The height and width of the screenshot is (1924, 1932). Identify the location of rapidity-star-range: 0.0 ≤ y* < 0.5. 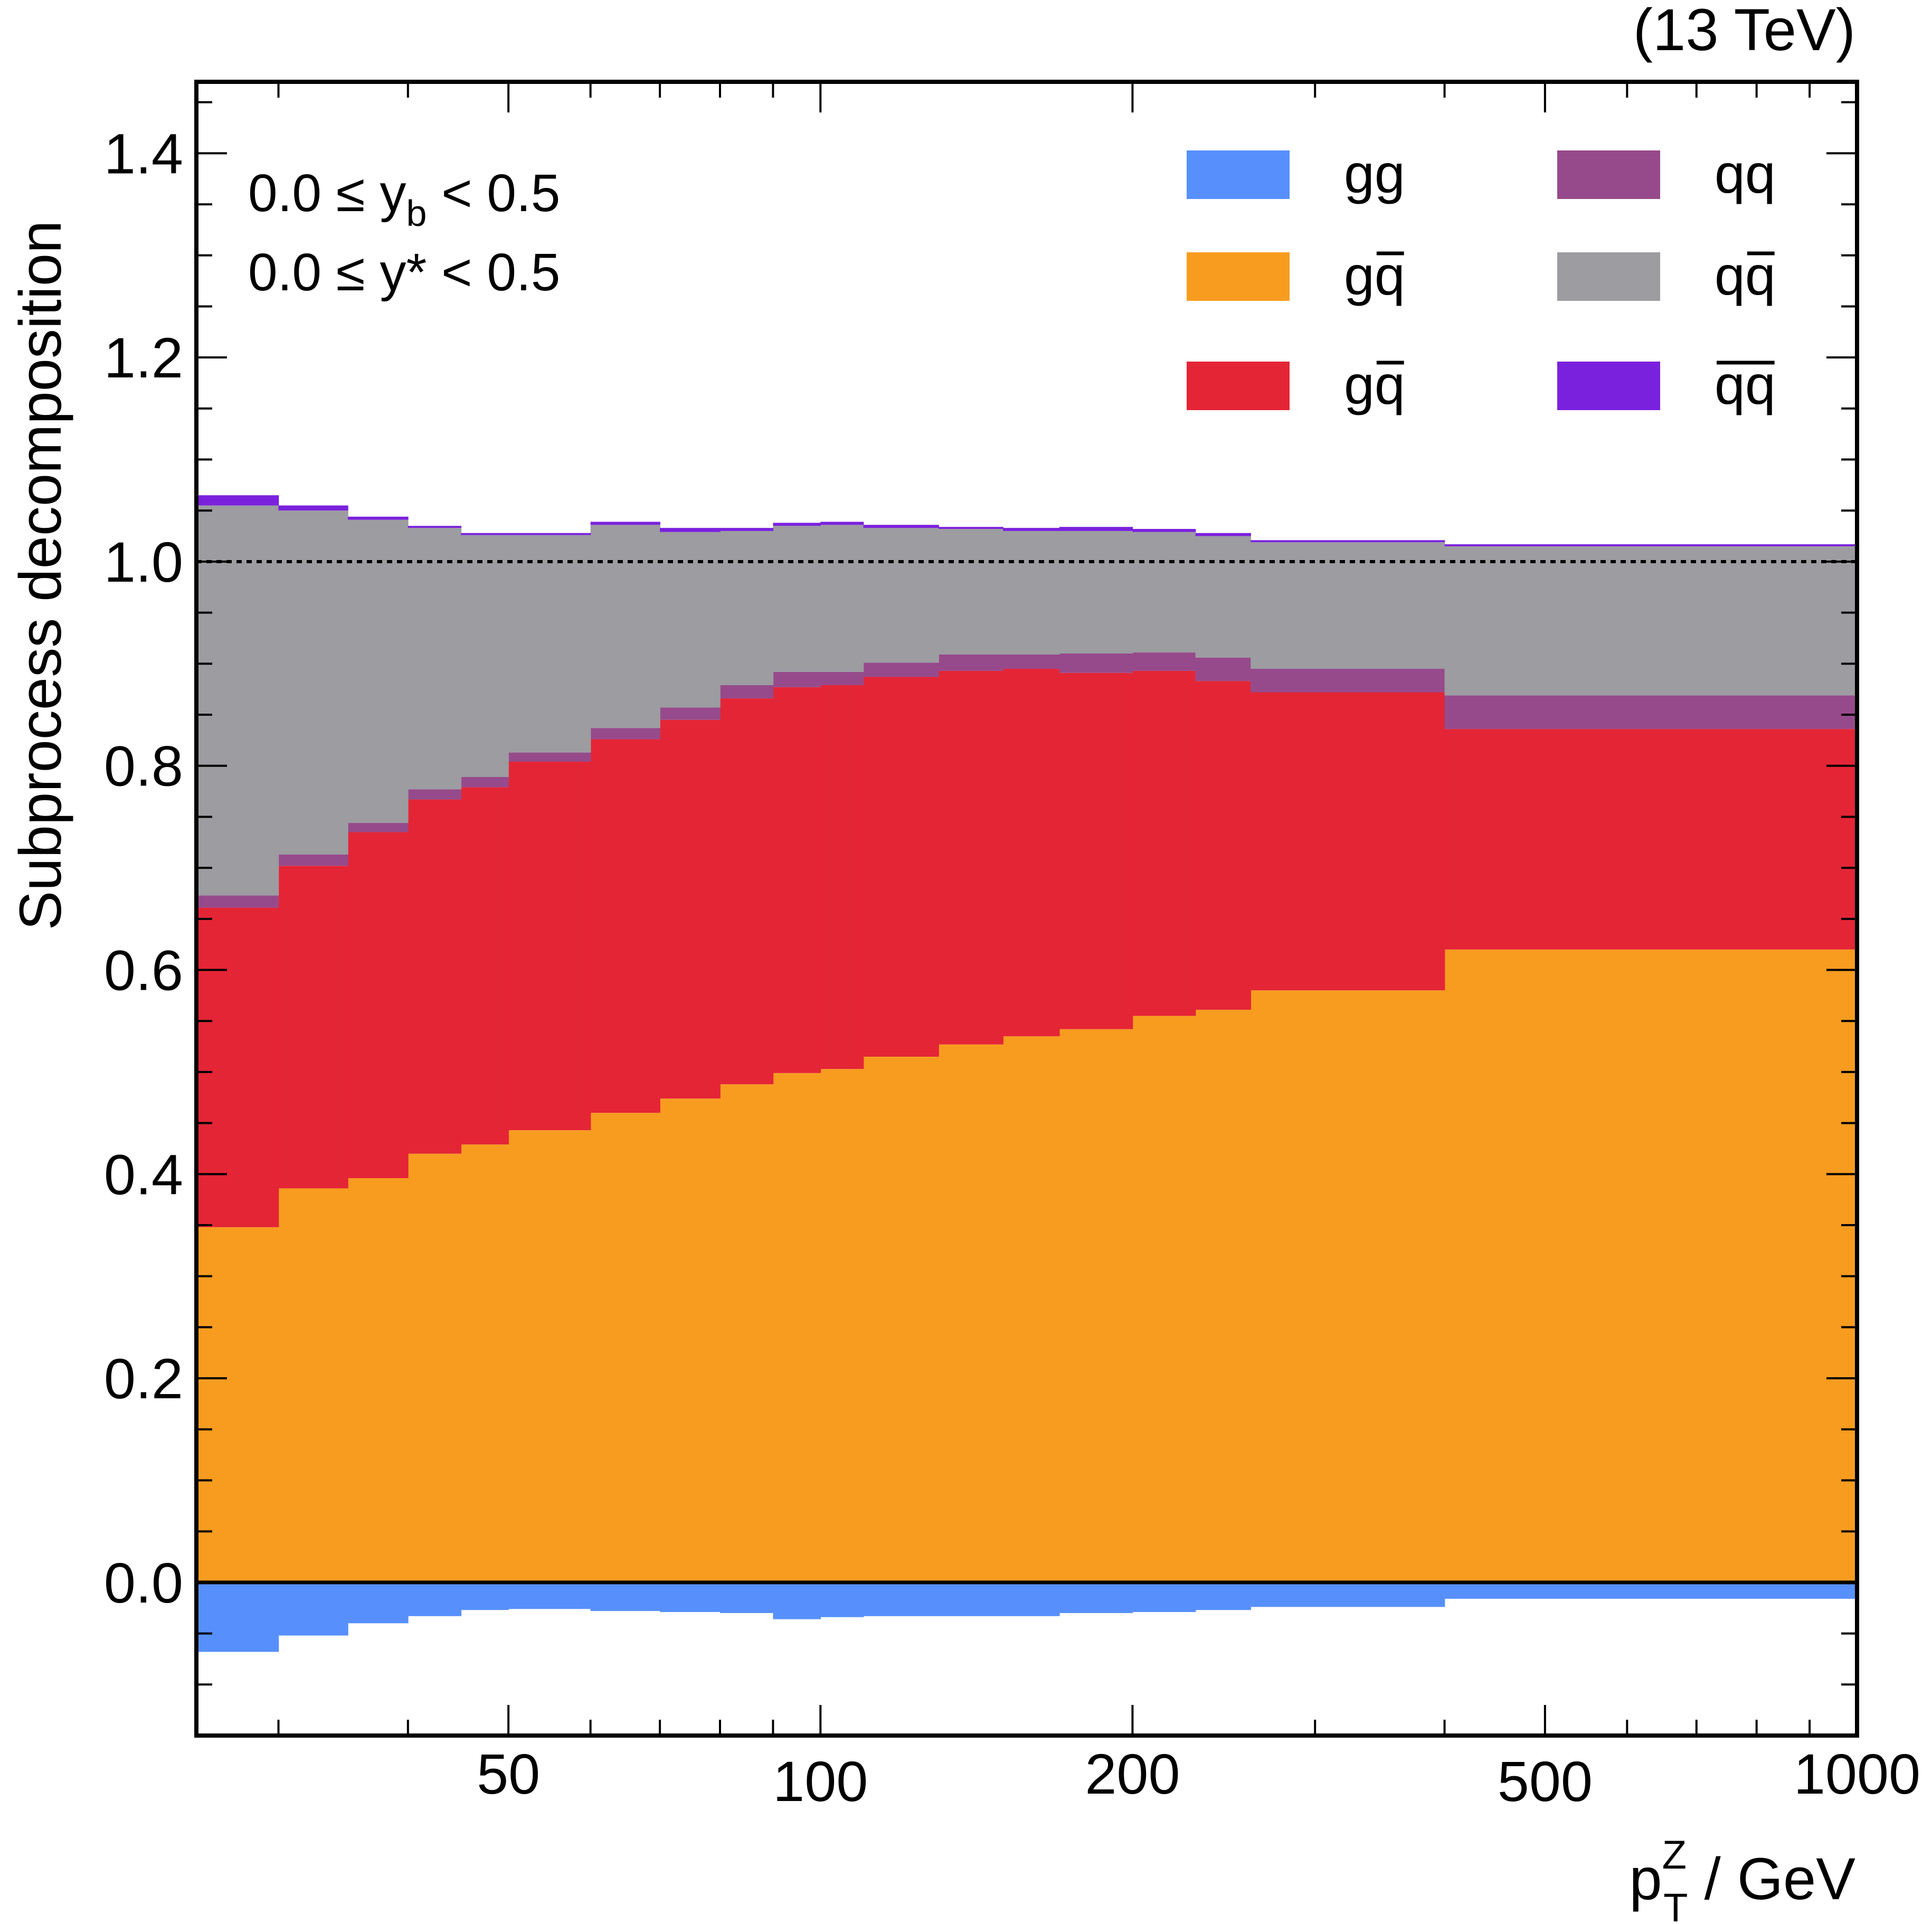
(404, 273).